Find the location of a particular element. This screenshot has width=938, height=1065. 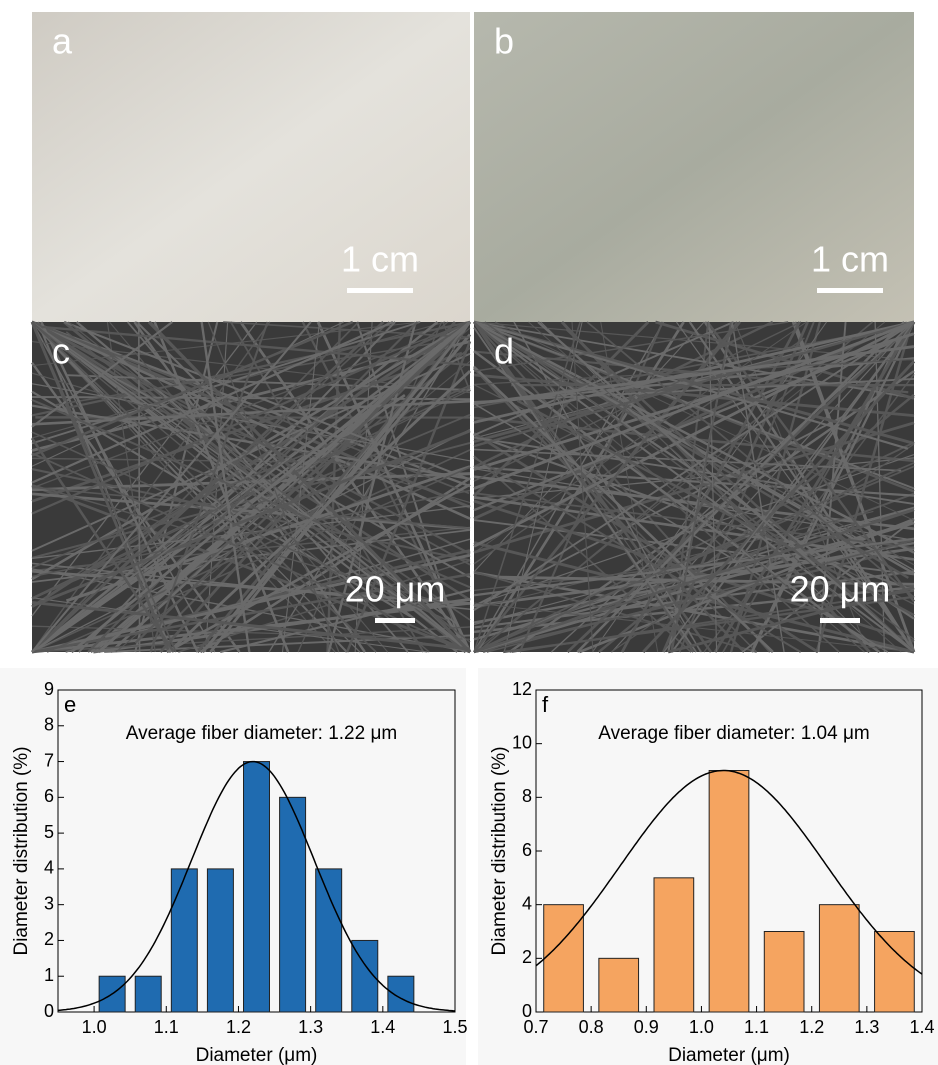

x-tick-label: 1.0 is located at coordinates (701, 1027).